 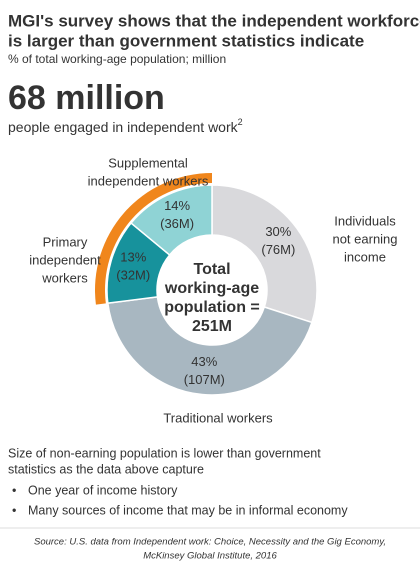 What do you see at coordinates (148, 180) in the screenshot?
I see `category-label: independent workers` at bounding box center [148, 180].